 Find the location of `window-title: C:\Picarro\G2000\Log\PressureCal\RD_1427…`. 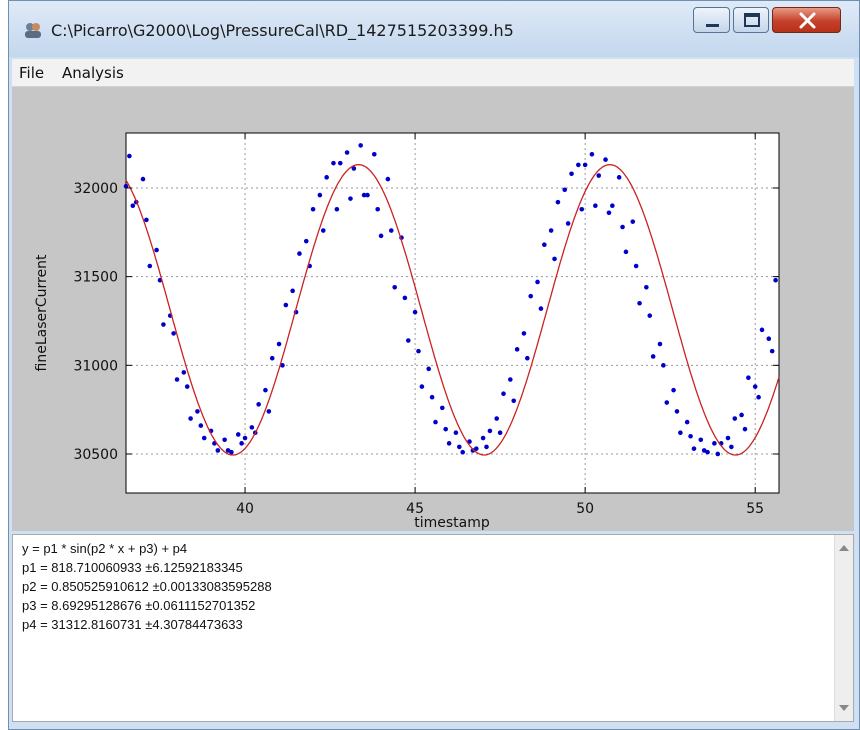

window-title: C:\Picarro\G2000\Log\PressureCal\RD_1427… is located at coordinates (282, 30).